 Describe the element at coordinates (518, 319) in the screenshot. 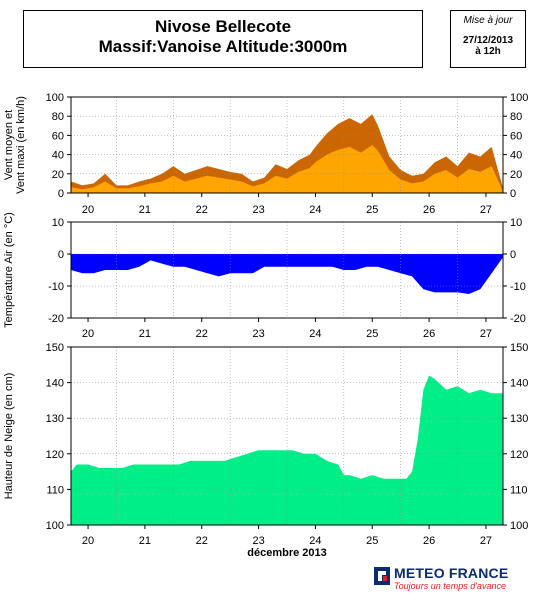

I see `y-tick-label-right: -20` at that location.